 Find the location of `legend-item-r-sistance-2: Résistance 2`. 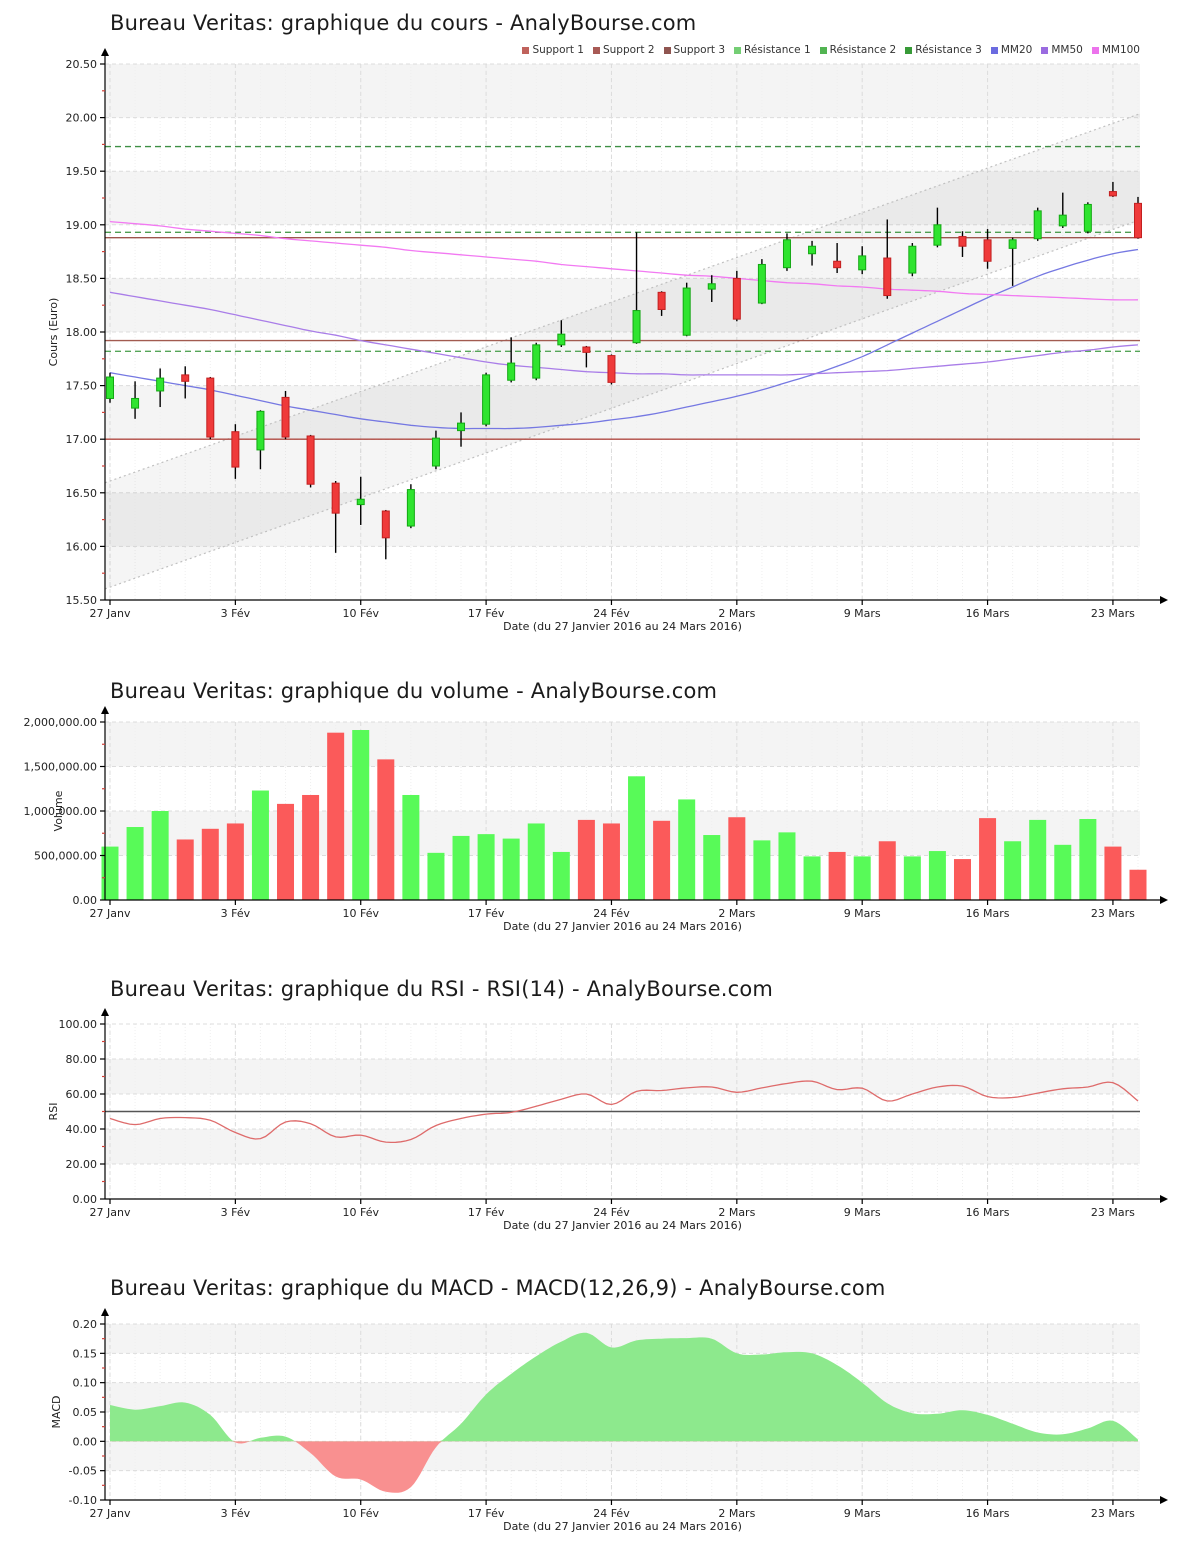

legend-item-r-sistance-2: Résistance 2 is located at coordinates (858, 50).